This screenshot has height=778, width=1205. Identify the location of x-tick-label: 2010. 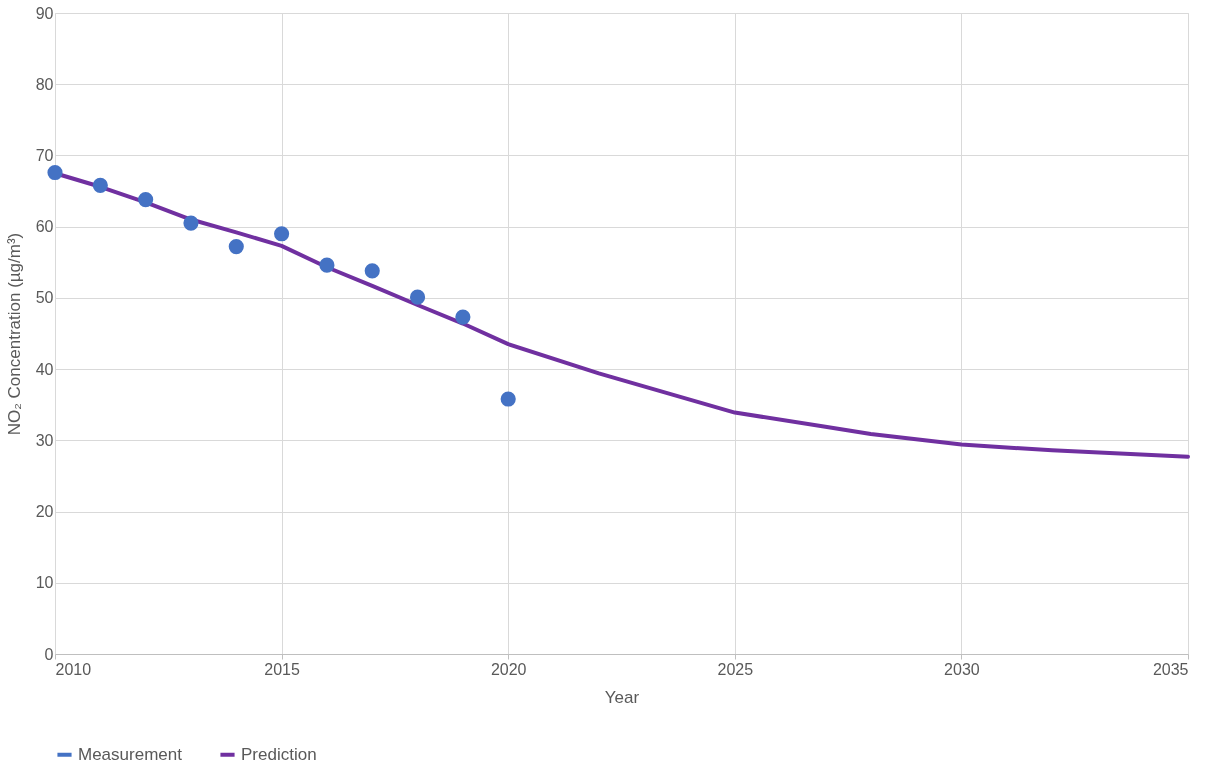
(73, 669).